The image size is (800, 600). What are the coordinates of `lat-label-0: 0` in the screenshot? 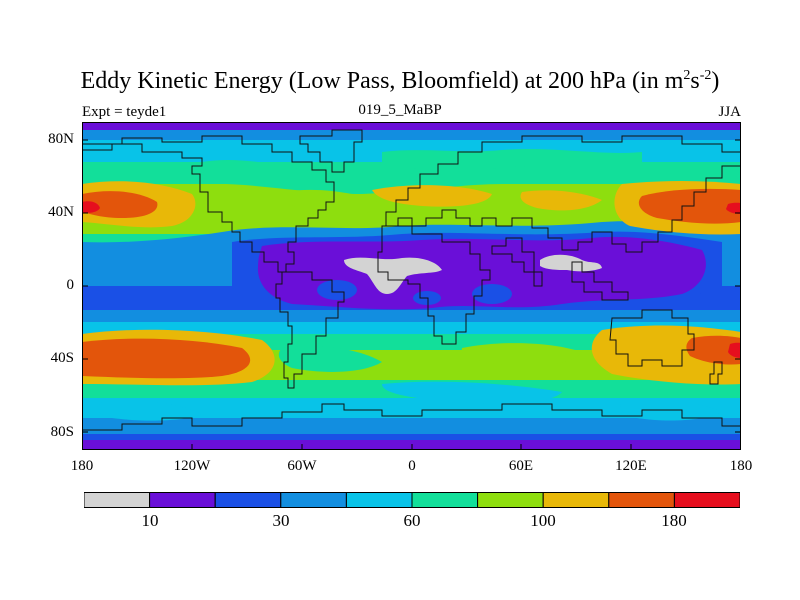 It's located at (70, 285).